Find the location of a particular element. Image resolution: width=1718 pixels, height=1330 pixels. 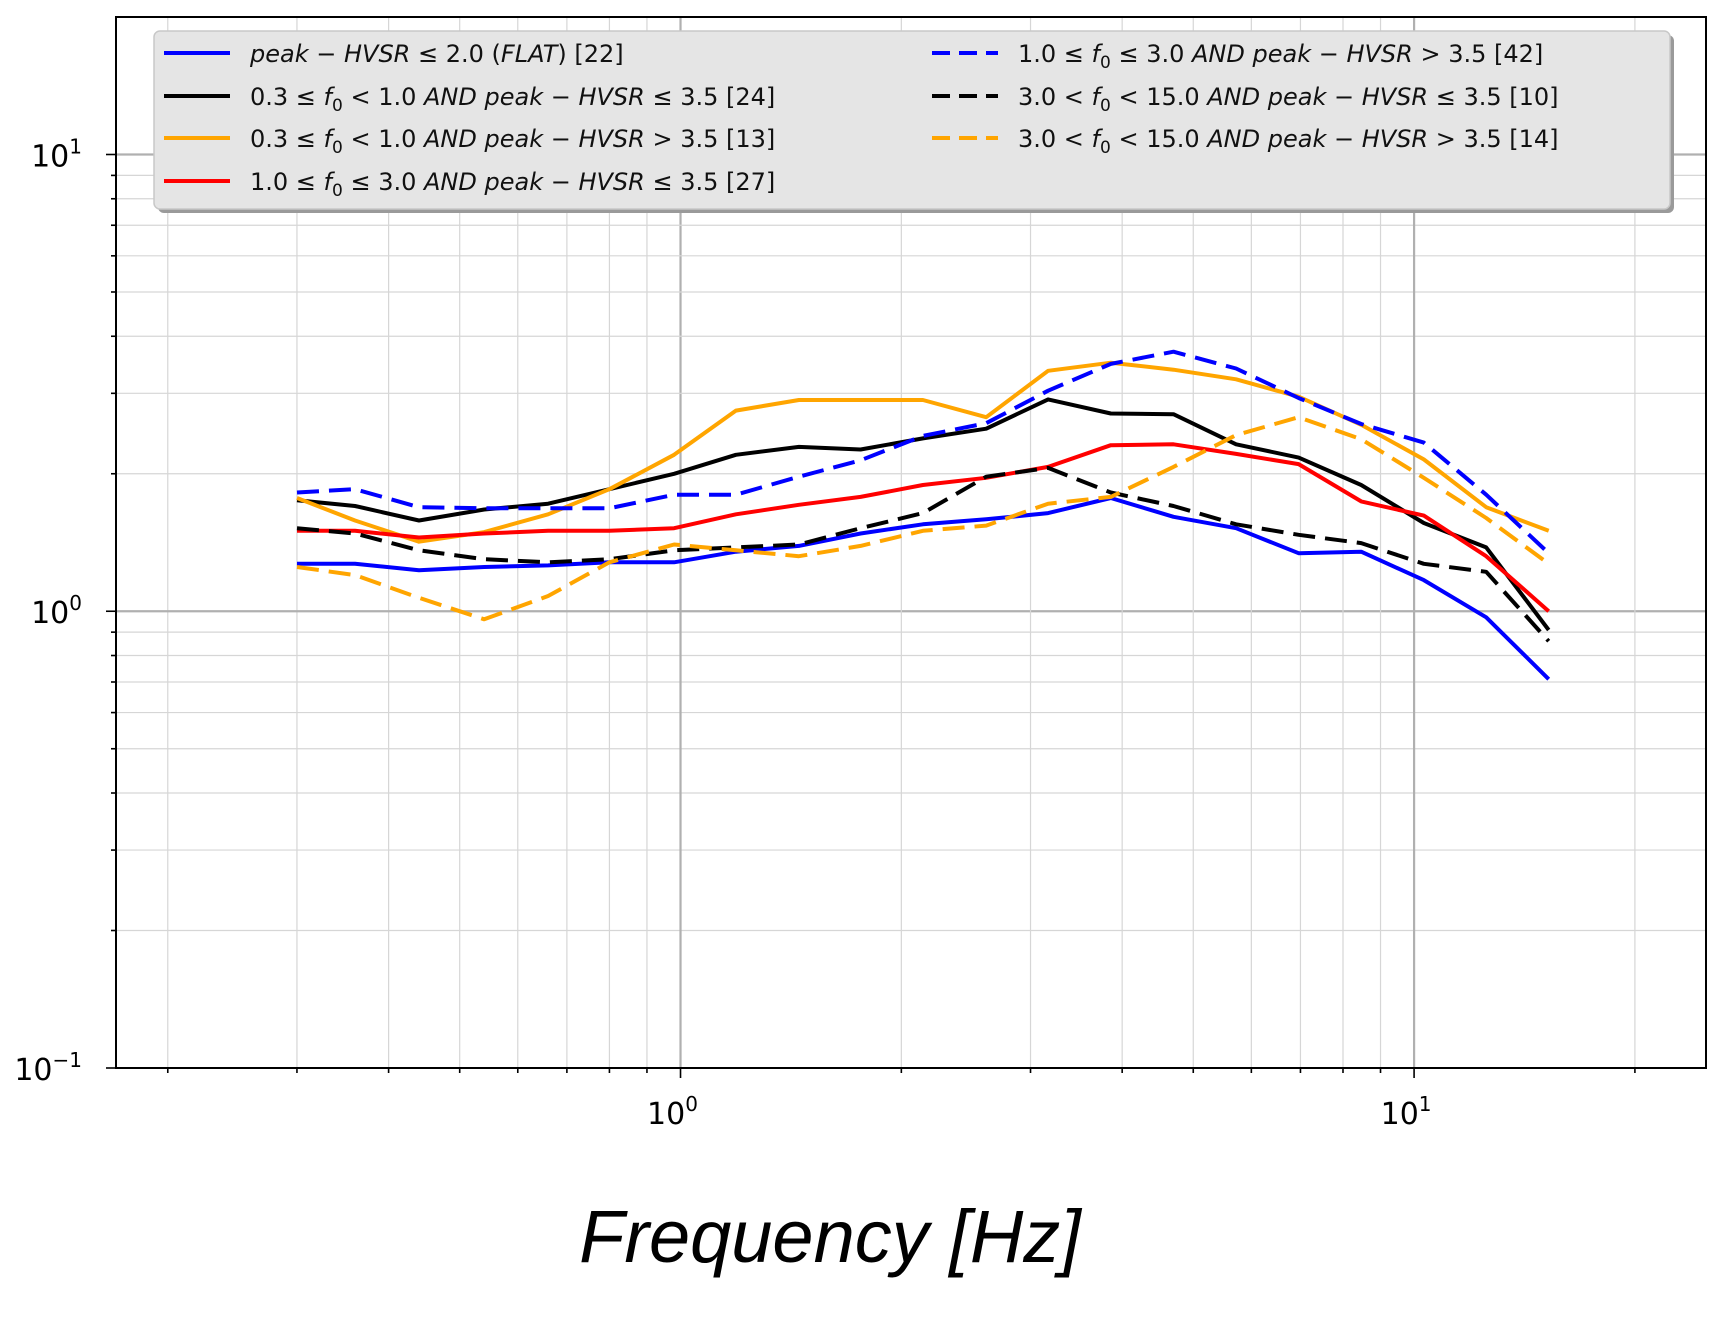

y-tick-label: 10¹ is located at coordinates (56, 154).